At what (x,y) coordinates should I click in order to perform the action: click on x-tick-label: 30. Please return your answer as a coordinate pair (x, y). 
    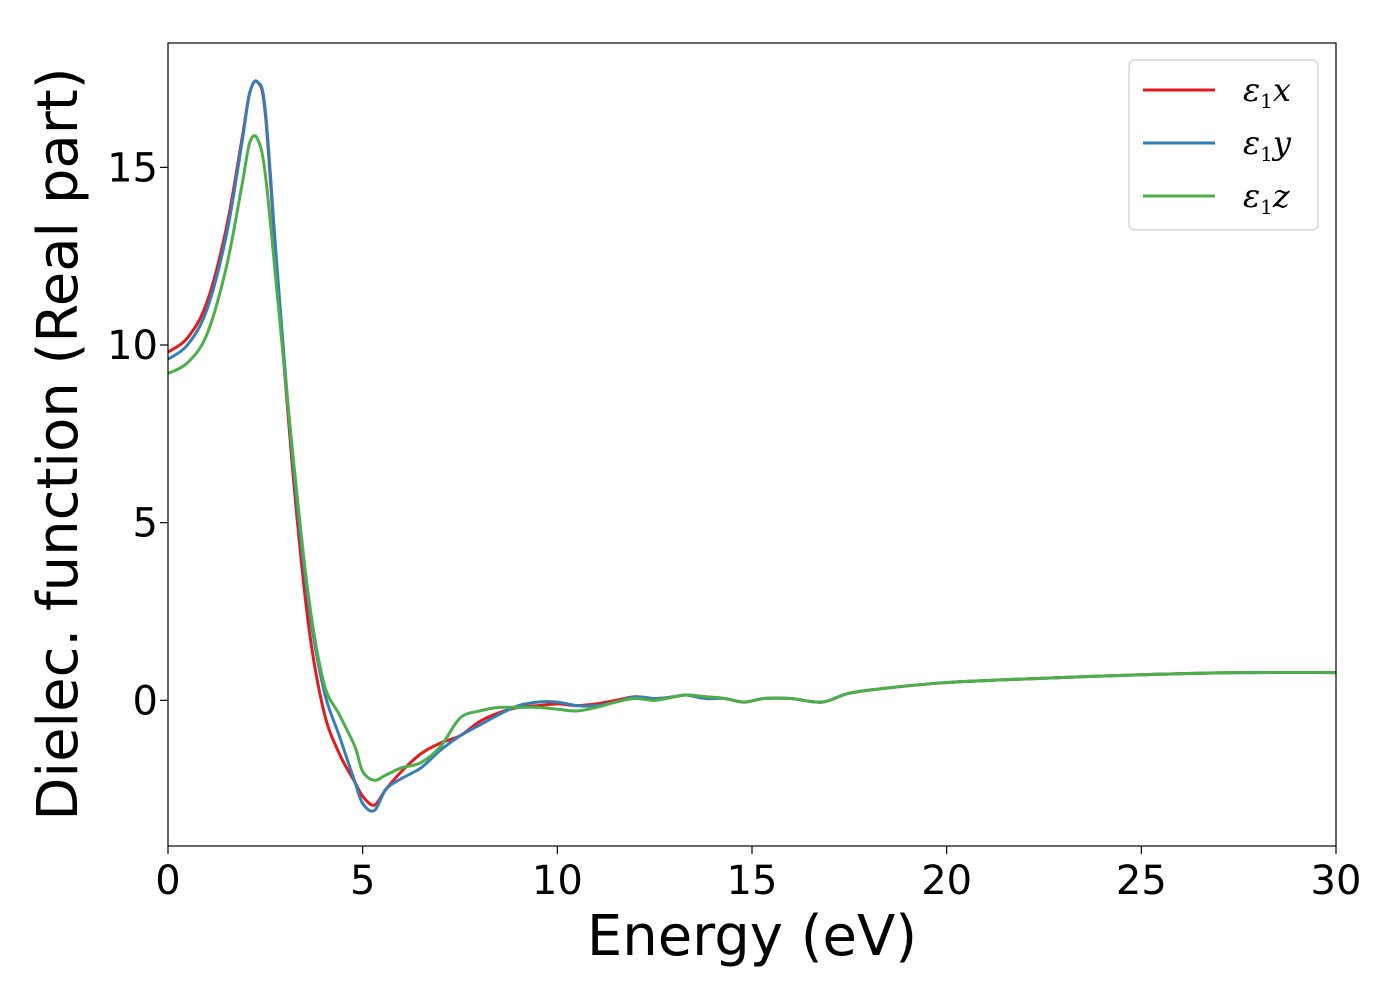
    Looking at the image, I should click on (1336, 881).